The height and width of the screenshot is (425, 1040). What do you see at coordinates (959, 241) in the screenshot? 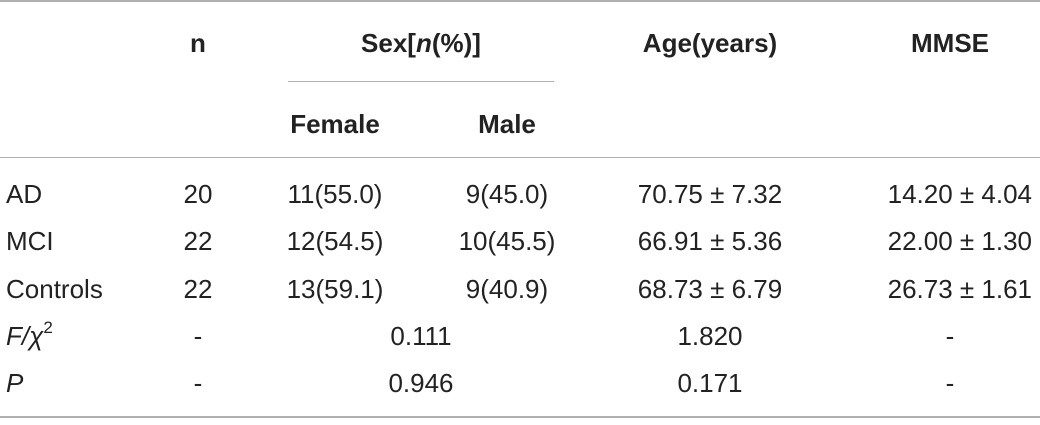
I see `row-mci-mmse: 22.00 ± 1.30` at bounding box center [959, 241].